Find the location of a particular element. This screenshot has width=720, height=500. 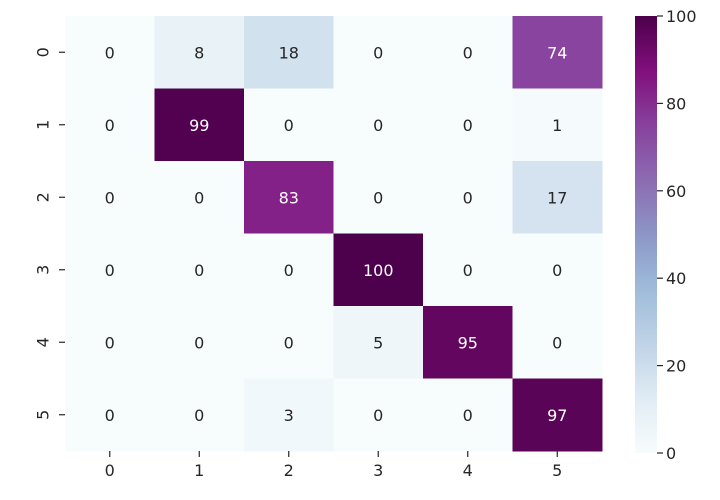

cell-label-3-1: 0 is located at coordinates (199, 270).